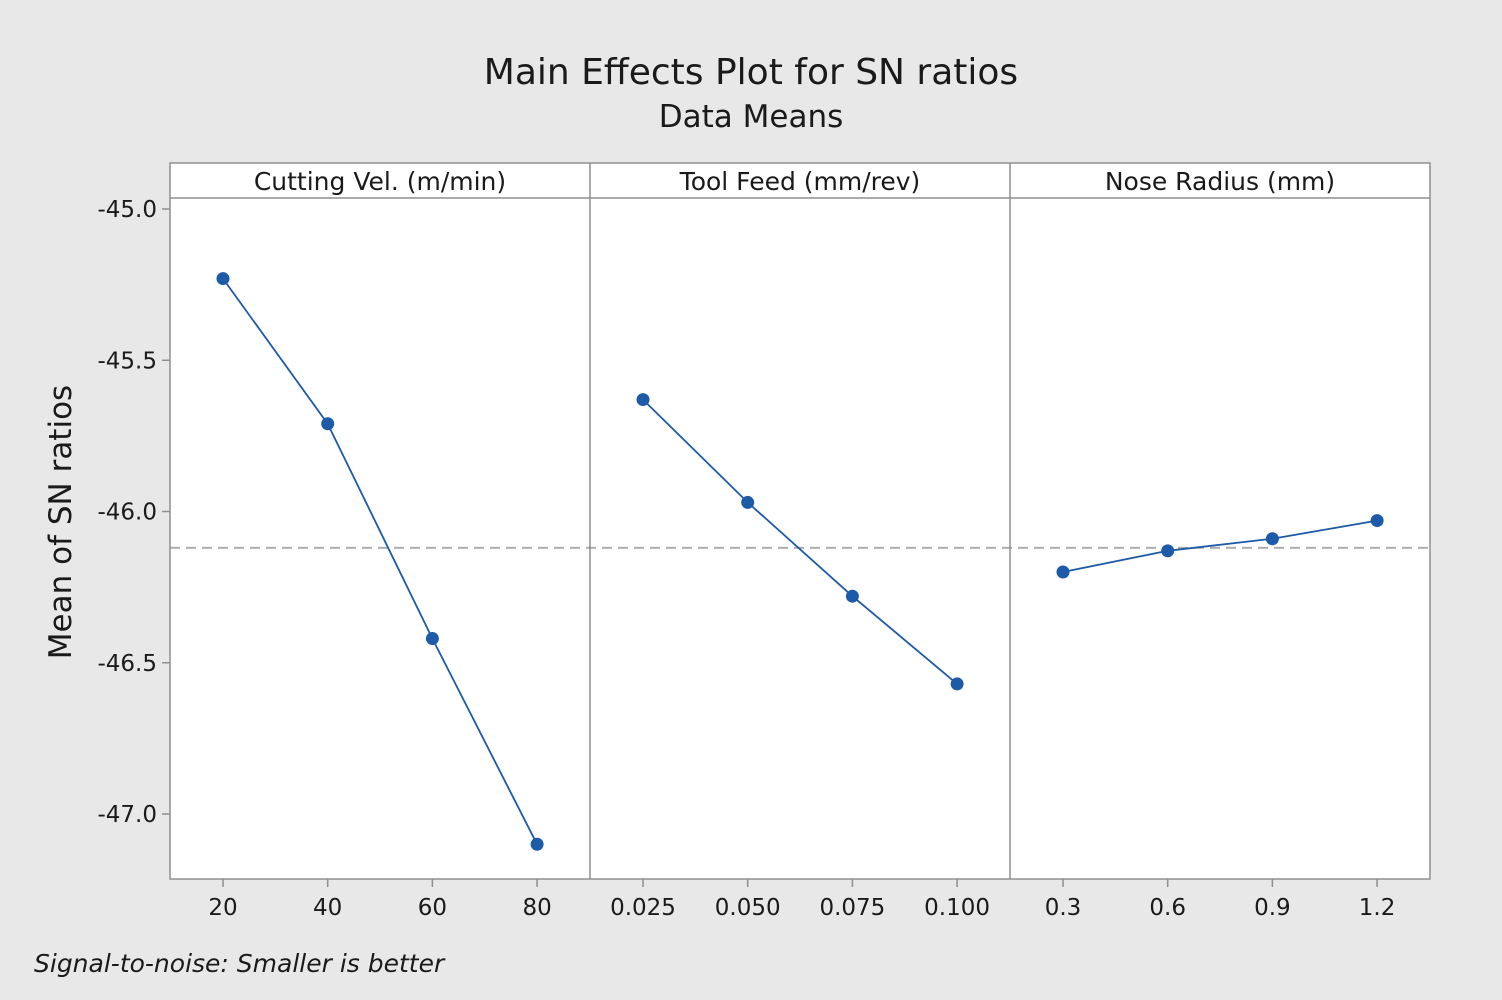 The width and height of the screenshot is (1502, 1000). Describe the element at coordinates (222, 908) in the screenshot. I see `x-tick-label: 20` at that location.